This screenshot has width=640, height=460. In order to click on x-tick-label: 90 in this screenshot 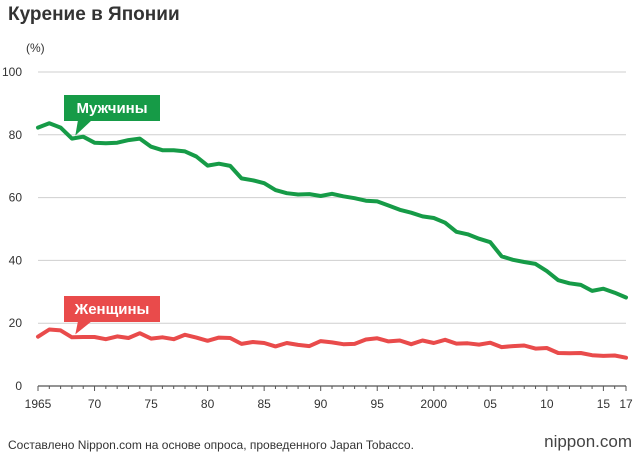, I will do `click(321, 404)`.